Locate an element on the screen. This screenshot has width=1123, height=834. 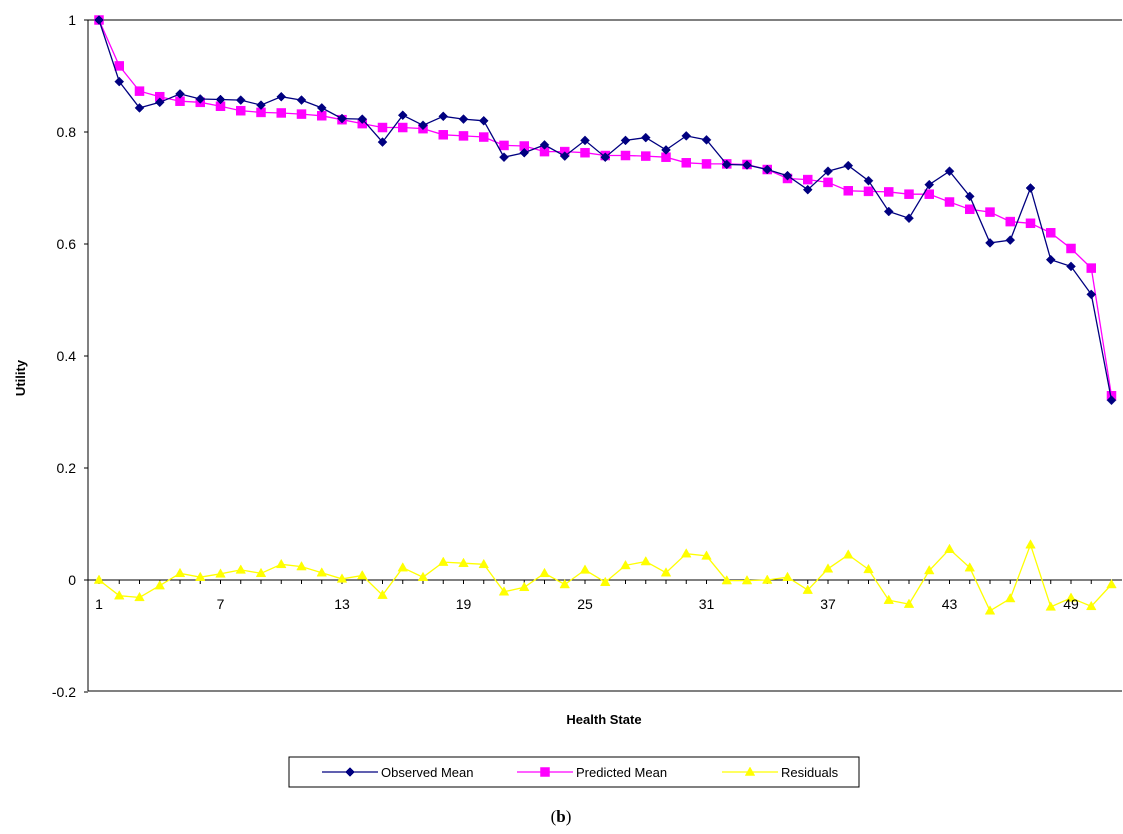
y-tick-label: 1 is located at coordinates (72, 20).